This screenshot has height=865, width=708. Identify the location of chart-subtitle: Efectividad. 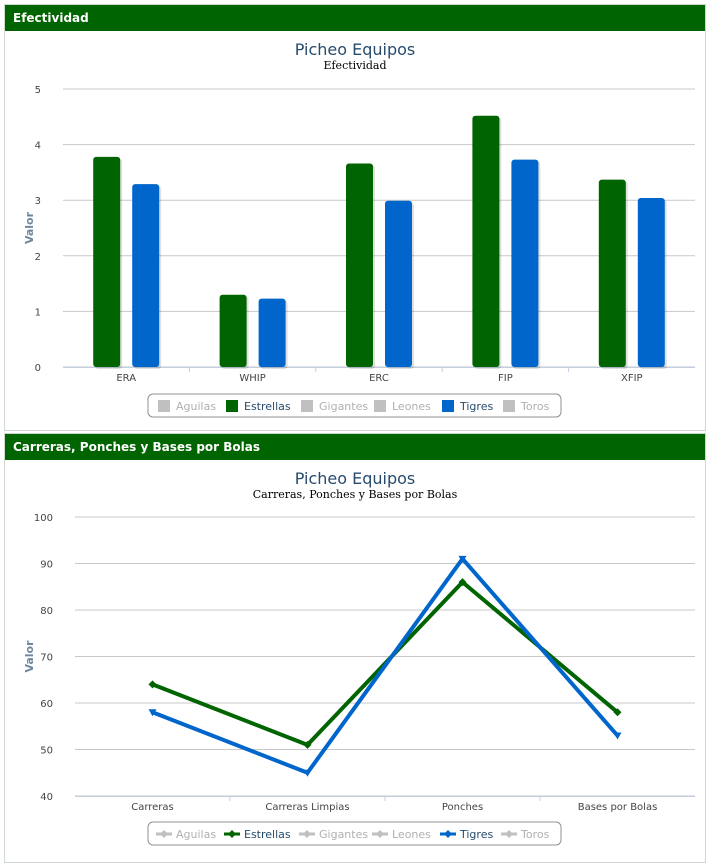
(354, 65).